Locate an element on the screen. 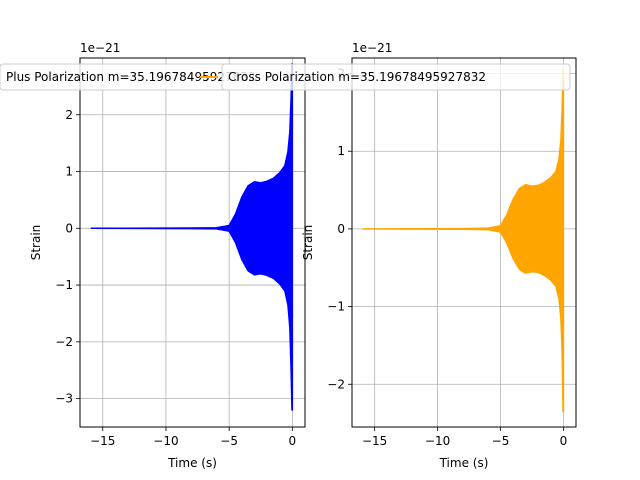  legend-label: Cross Polarization m=35.19678495927832 is located at coordinates (357, 77).